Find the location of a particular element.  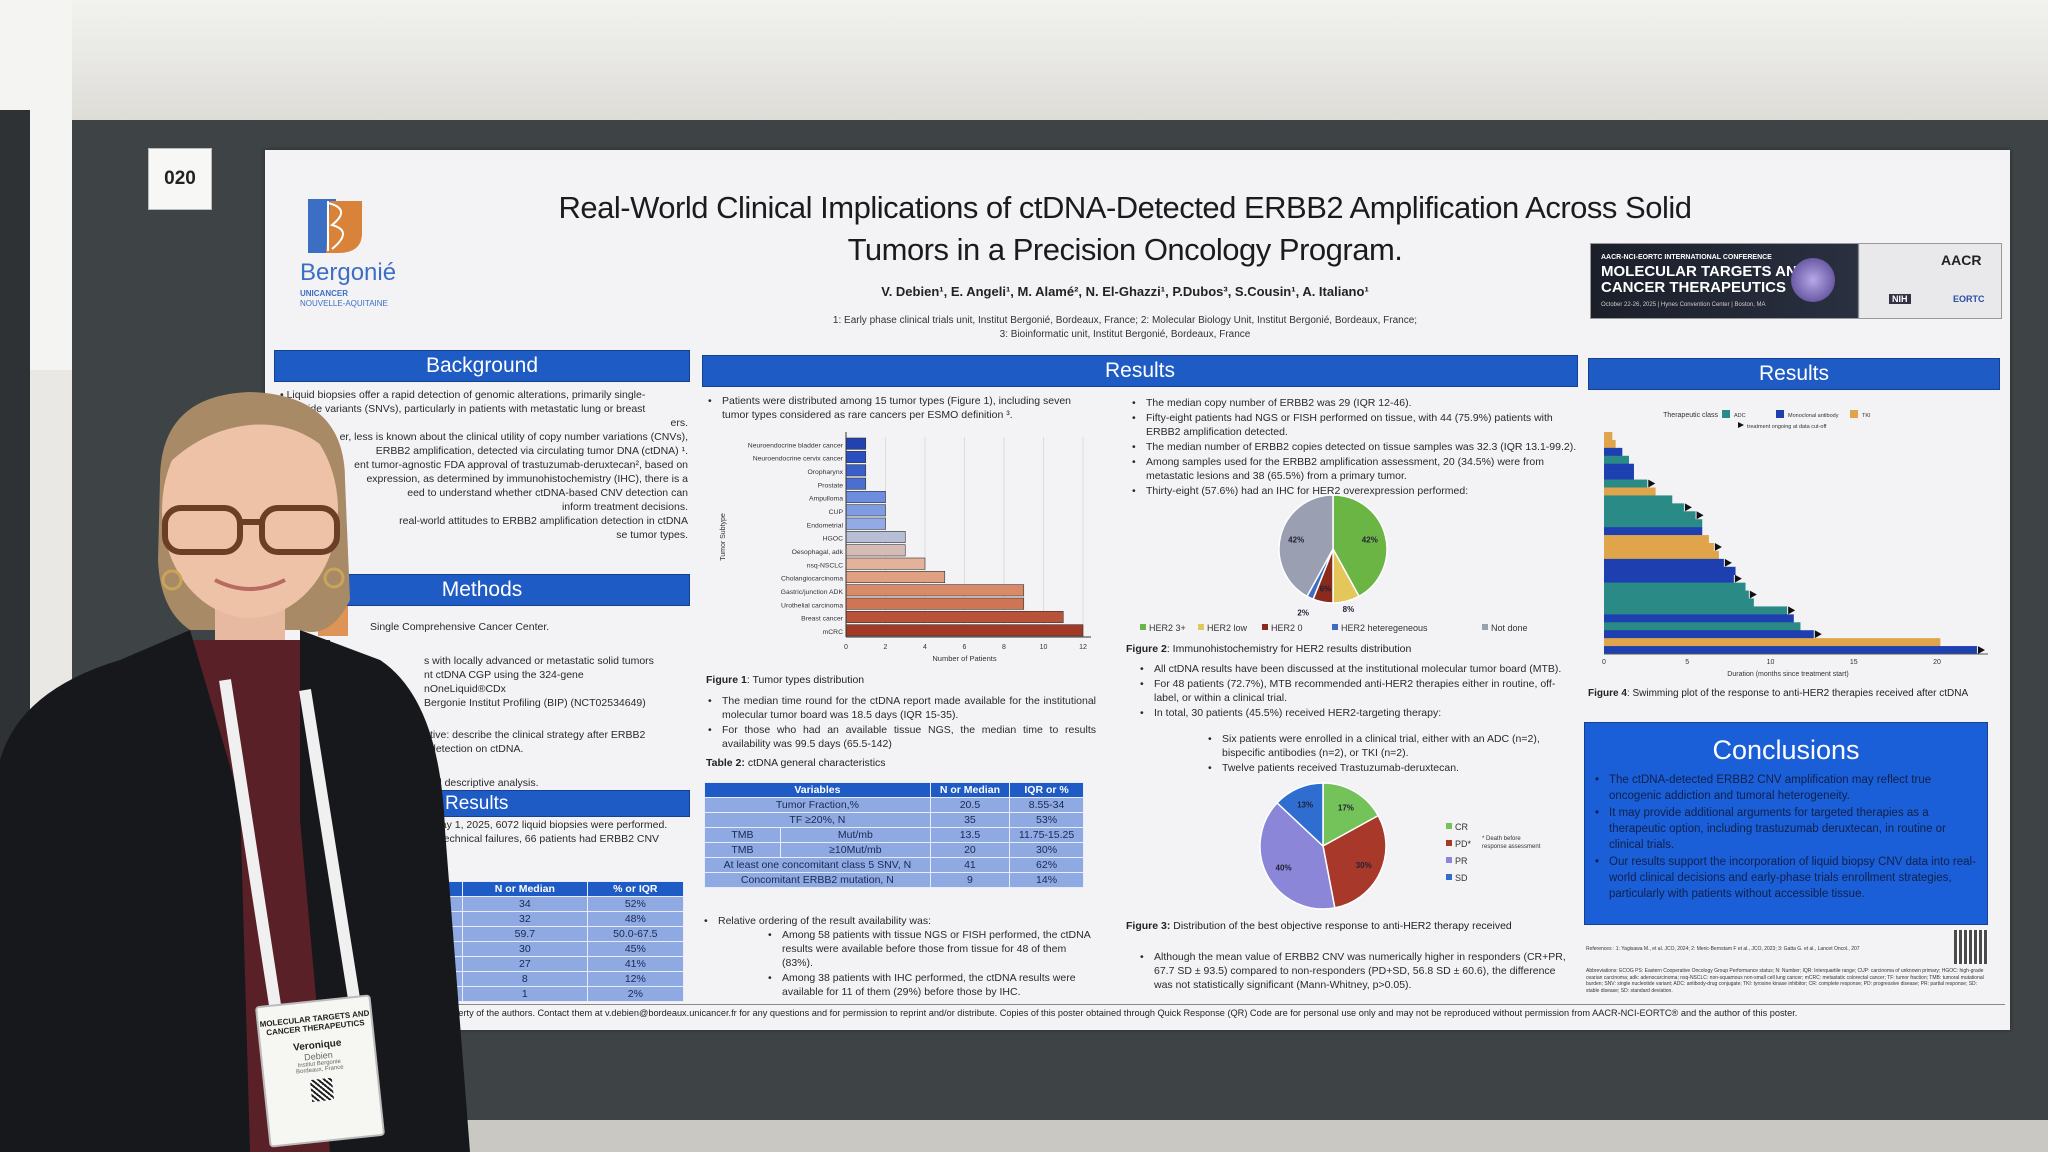

logo-mark-icon is located at coordinates (335, 226).